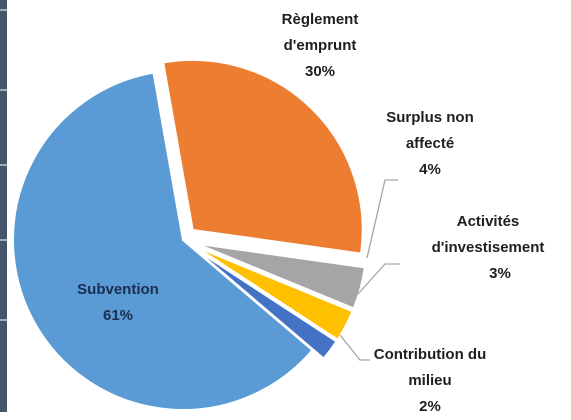 This screenshot has height=420, width=571. Describe the element at coordinates (488, 234) in the screenshot. I see `slice-label: Activités d'investisement` at that location.